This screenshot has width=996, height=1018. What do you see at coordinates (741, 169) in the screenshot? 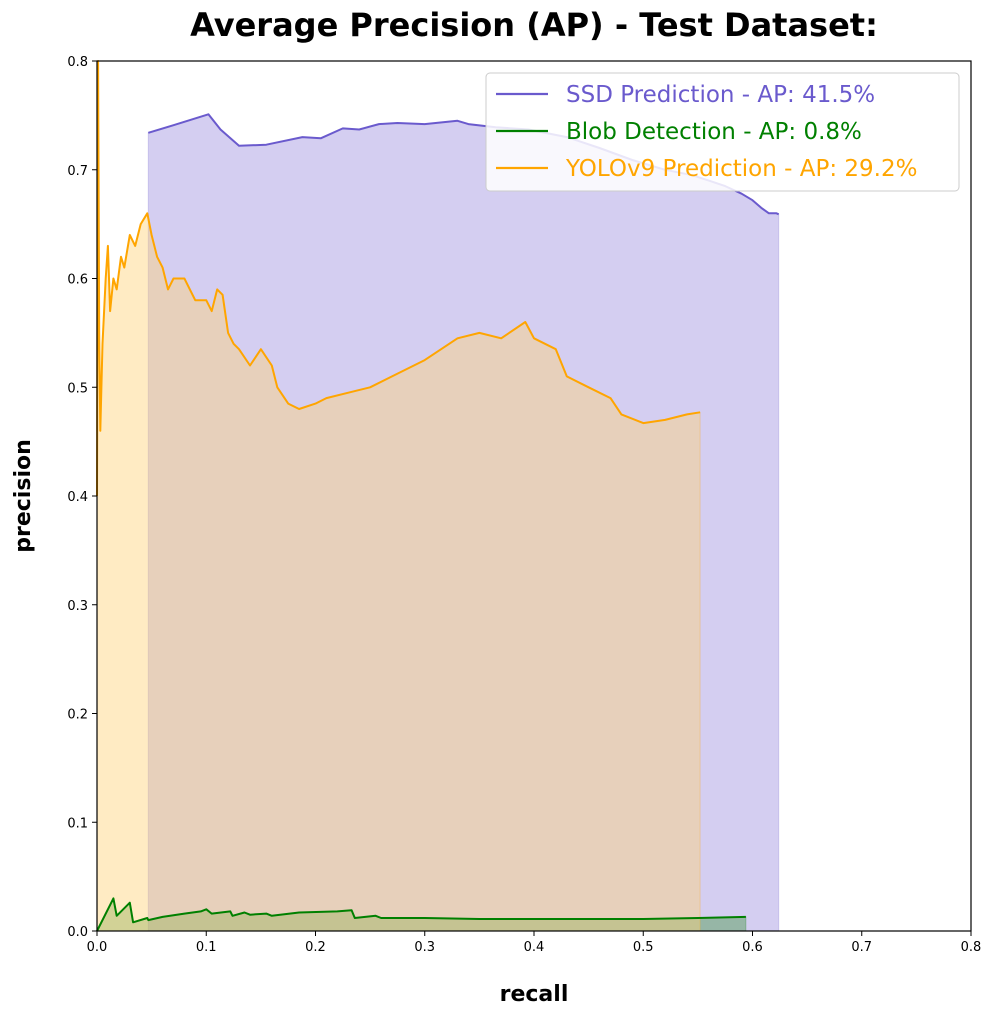
I see `yolov9-prediction-legend-label: YOLOv9 Prediction - AP: 29.2%` at bounding box center [741, 169].